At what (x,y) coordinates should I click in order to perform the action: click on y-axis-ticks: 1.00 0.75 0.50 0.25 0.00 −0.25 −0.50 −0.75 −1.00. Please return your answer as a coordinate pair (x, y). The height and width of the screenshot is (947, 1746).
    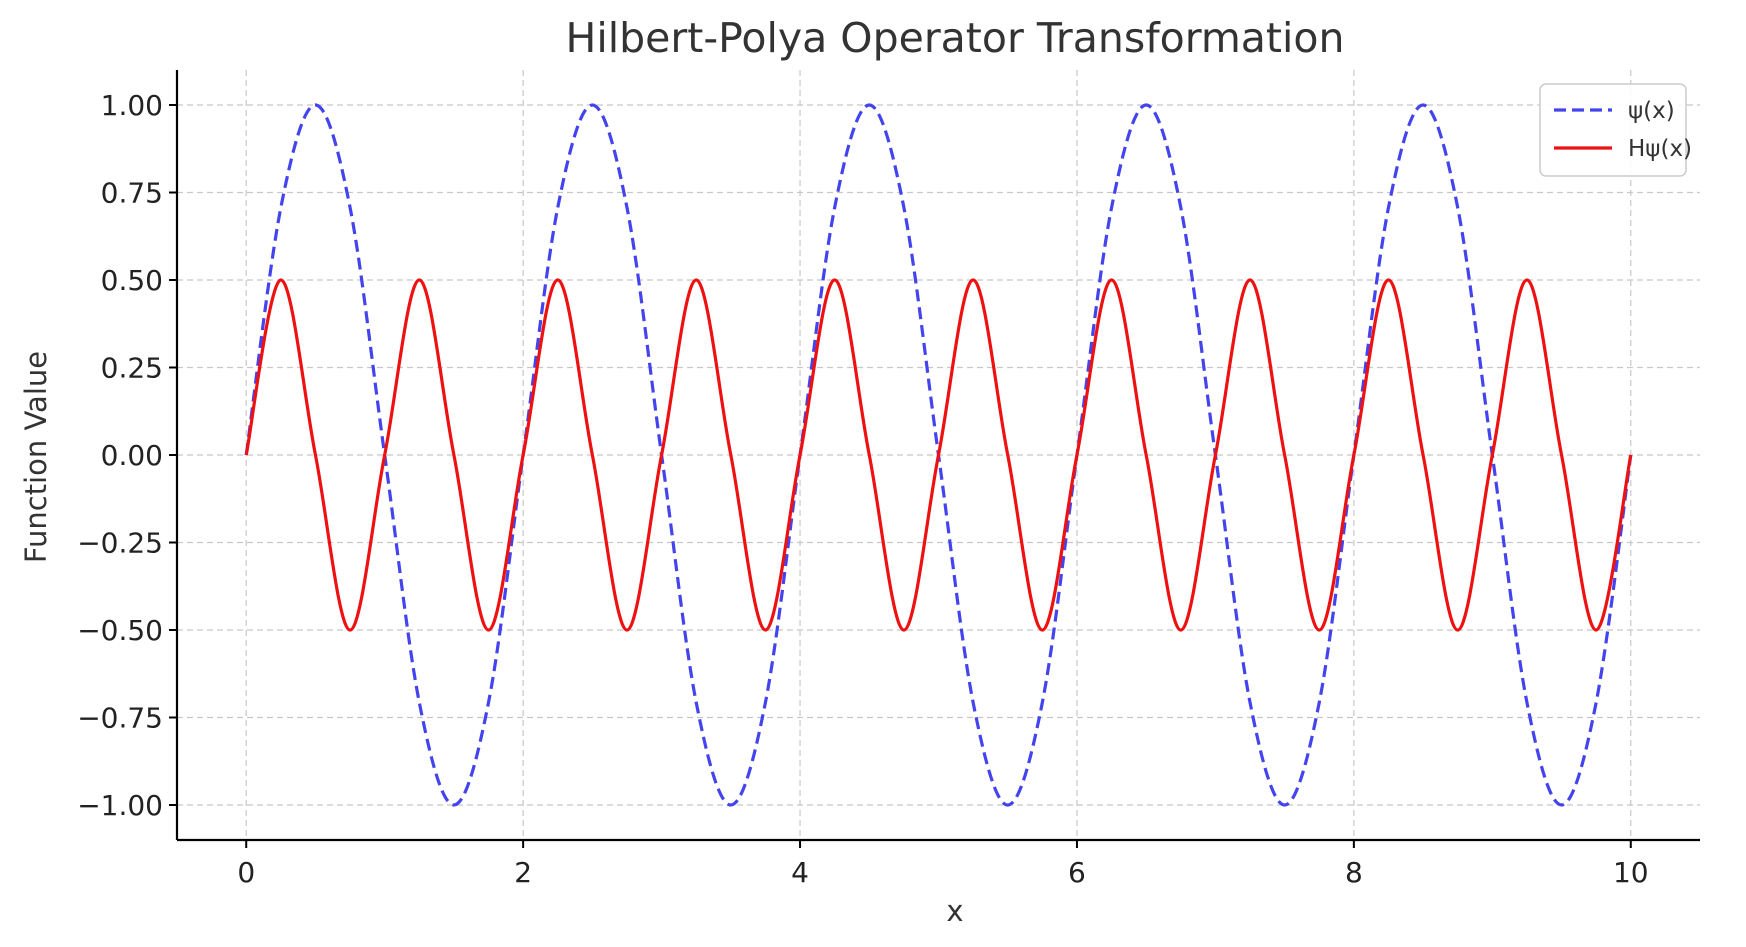
    Looking at the image, I should click on (127, 455).